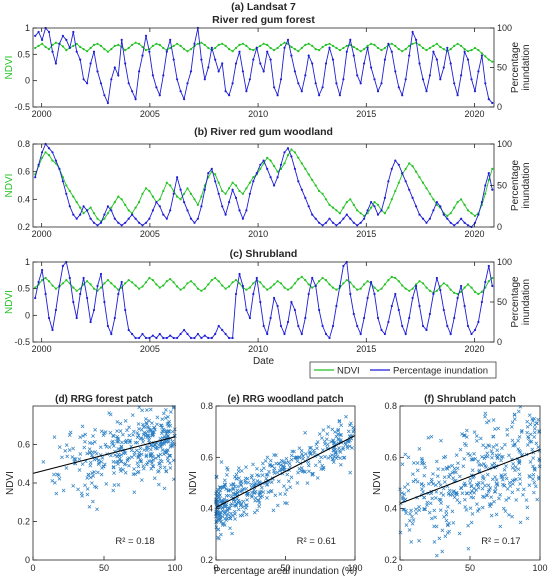 The height and width of the screenshot is (576, 550). Describe the element at coordinates (27, 28) in the screenshot. I see `y-tick-label: 1` at that location.